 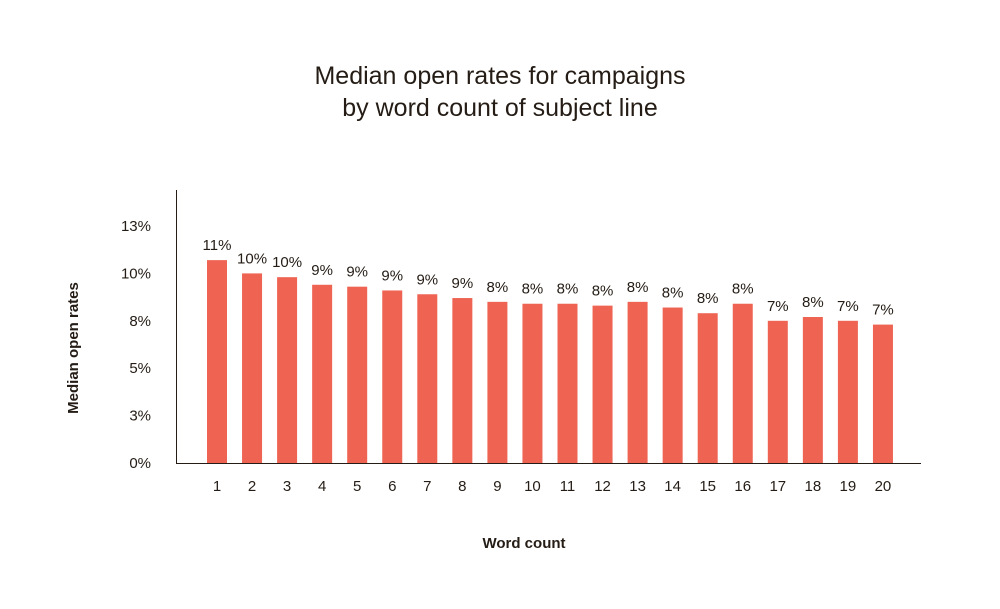 What do you see at coordinates (140, 321) in the screenshot?
I see `y-tick-label: 8%` at bounding box center [140, 321].